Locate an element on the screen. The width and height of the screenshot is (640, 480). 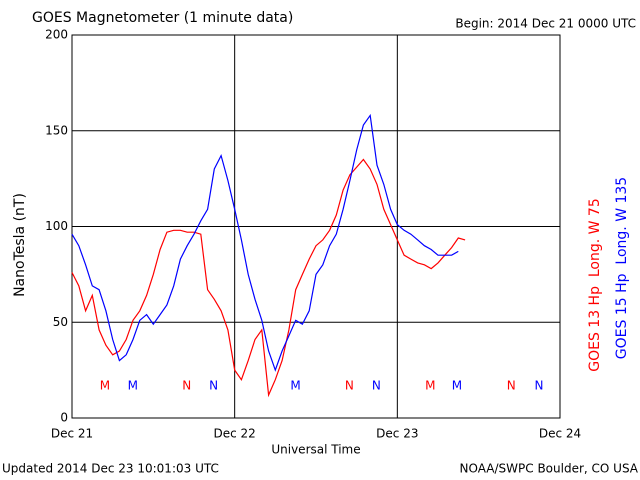
footer-left: Updated 2014 Dec 23 10:01:03 UTC is located at coordinates (110, 469).